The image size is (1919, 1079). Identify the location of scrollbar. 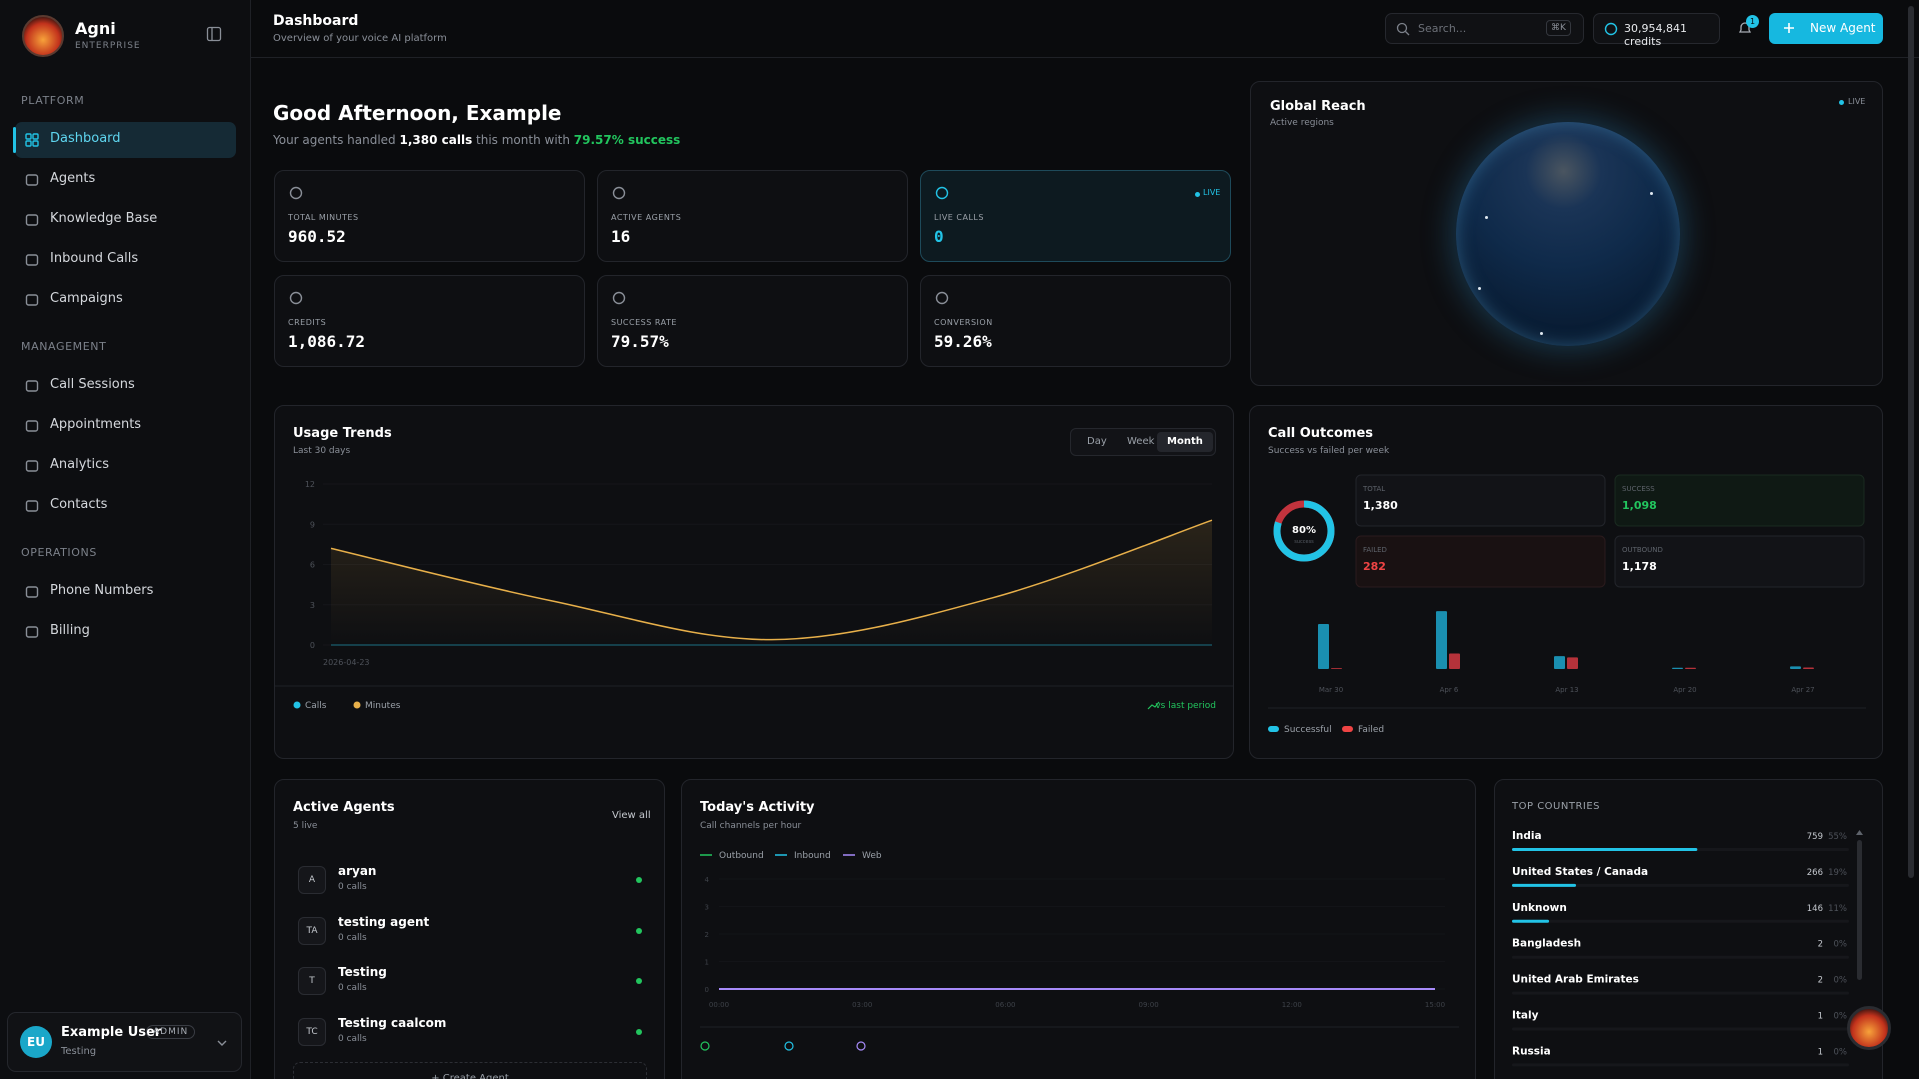
(1911, 442).